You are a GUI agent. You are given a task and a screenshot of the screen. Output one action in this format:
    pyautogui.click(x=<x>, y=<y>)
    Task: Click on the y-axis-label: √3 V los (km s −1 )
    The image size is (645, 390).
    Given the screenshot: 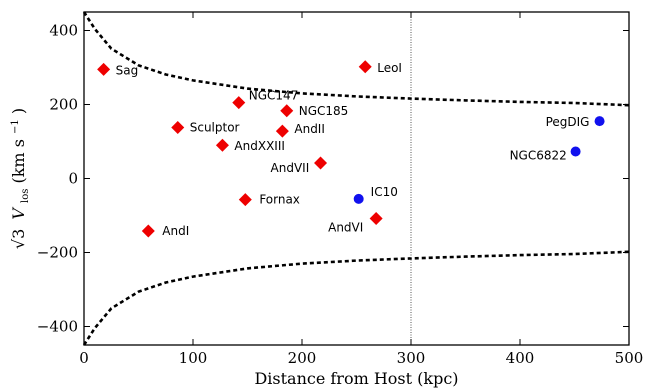 What is the action you would take?
    pyautogui.click(x=17, y=178)
    